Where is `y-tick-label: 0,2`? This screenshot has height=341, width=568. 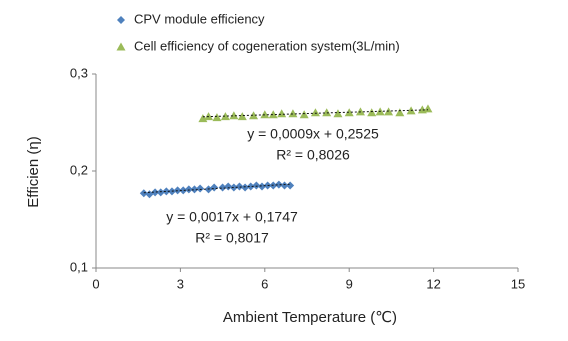
y-tick-label: 0,2 is located at coordinates (79, 169).